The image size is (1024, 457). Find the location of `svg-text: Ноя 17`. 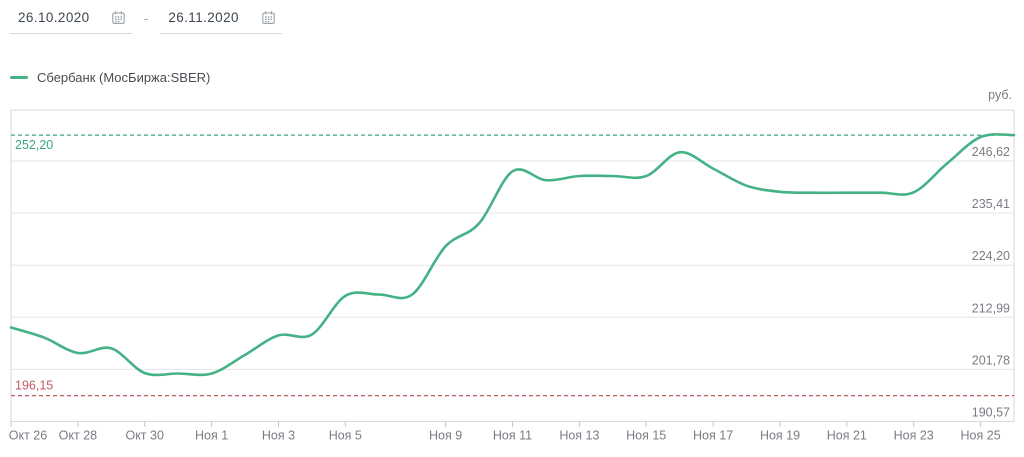

svg-text: Ноя 17 is located at coordinates (713, 436).